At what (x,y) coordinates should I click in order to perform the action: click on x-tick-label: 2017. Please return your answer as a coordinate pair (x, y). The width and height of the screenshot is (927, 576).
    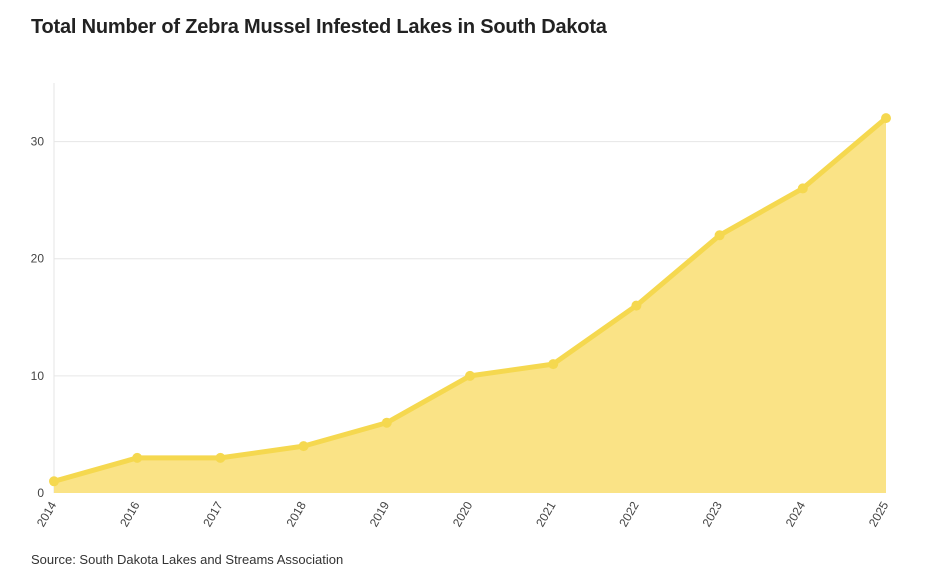
    Looking at the image, I should click on (213, 514).